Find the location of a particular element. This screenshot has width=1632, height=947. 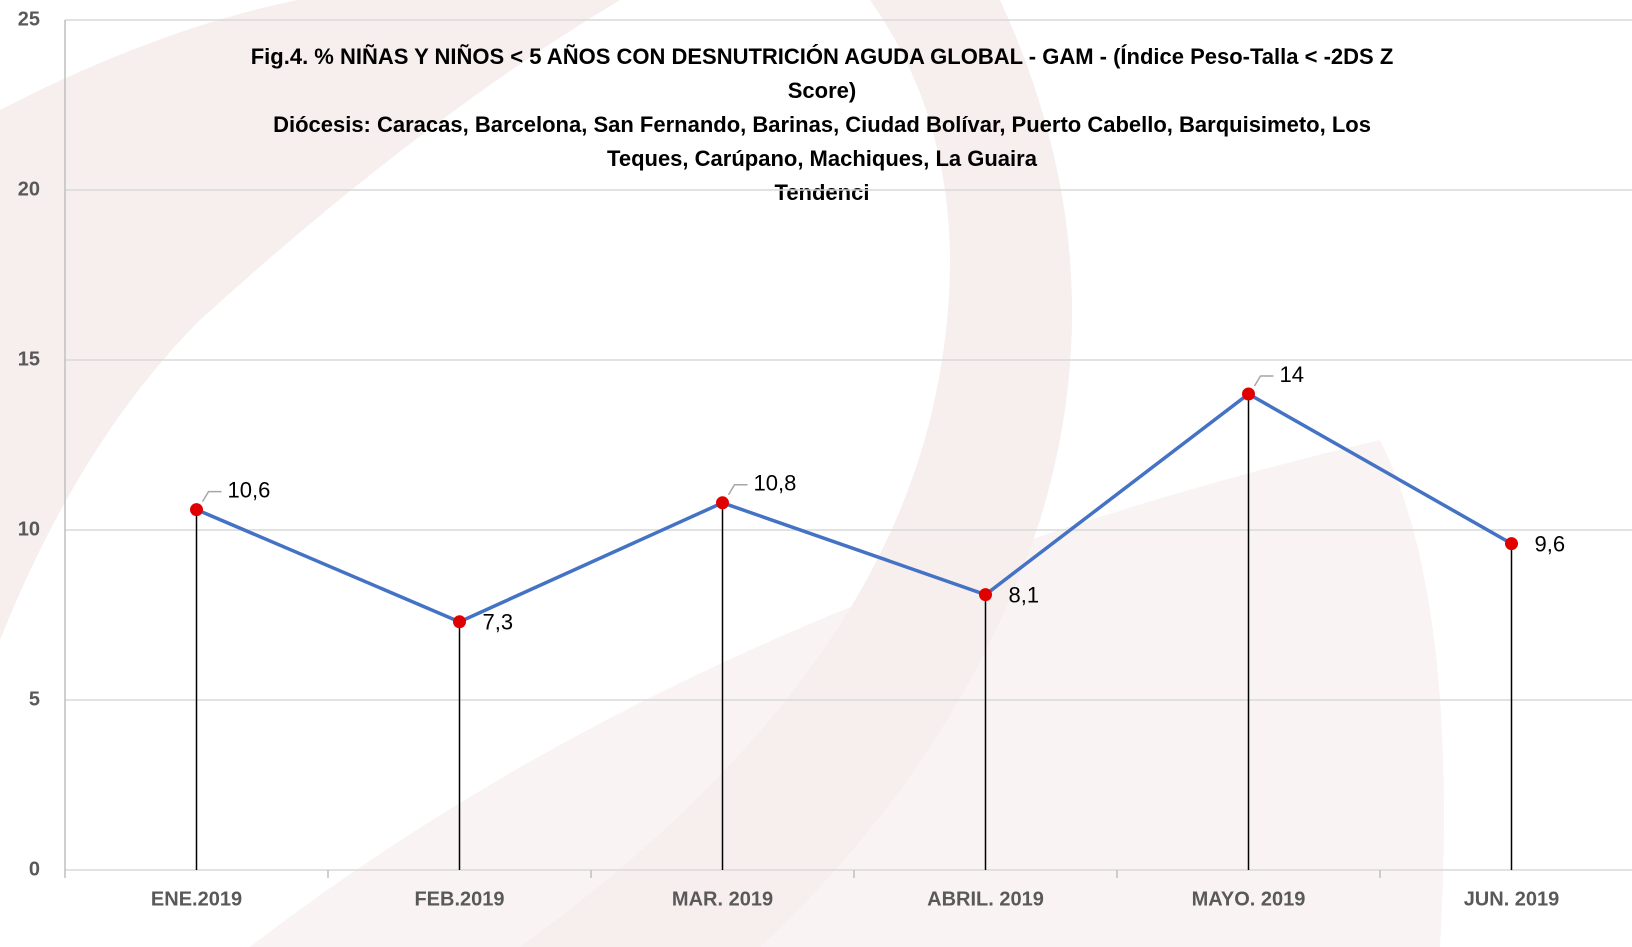

y-tick-label: 0 is located at coordinates (34, 869).